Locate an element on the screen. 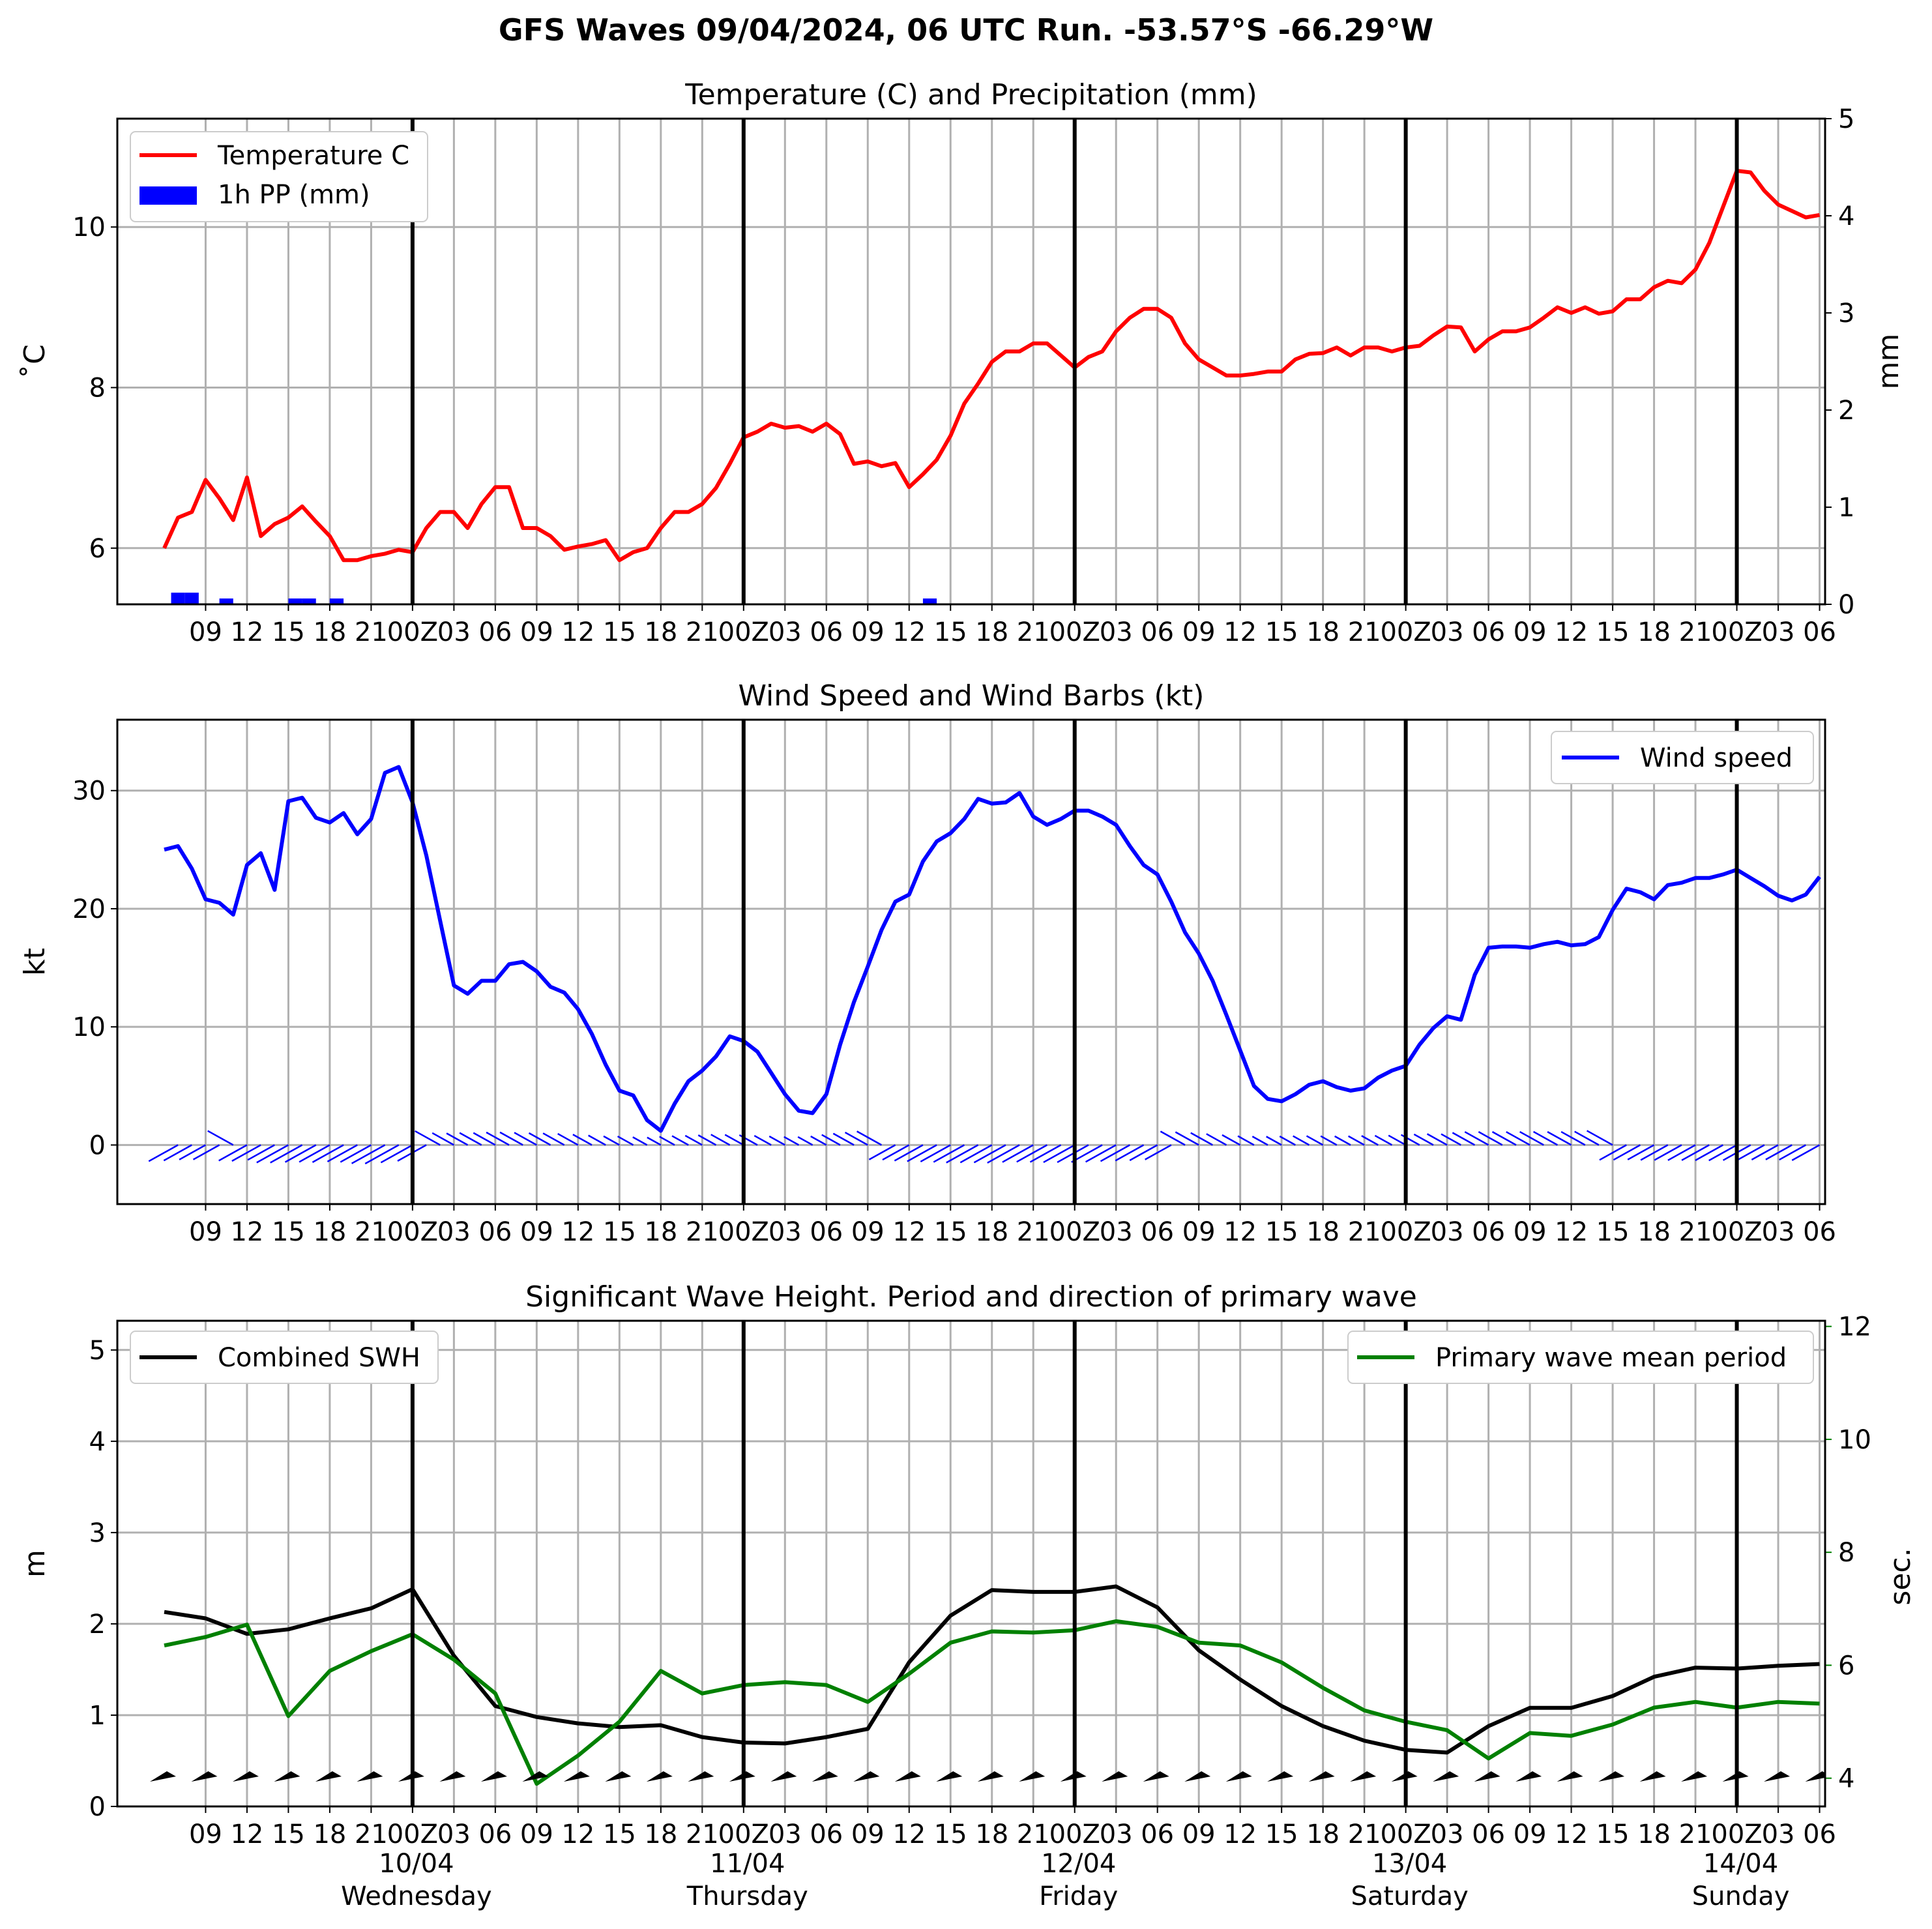 This screenshot has height=1929, width=1932. legend-label: Combined SWH is located at coordinates (319, 1358).